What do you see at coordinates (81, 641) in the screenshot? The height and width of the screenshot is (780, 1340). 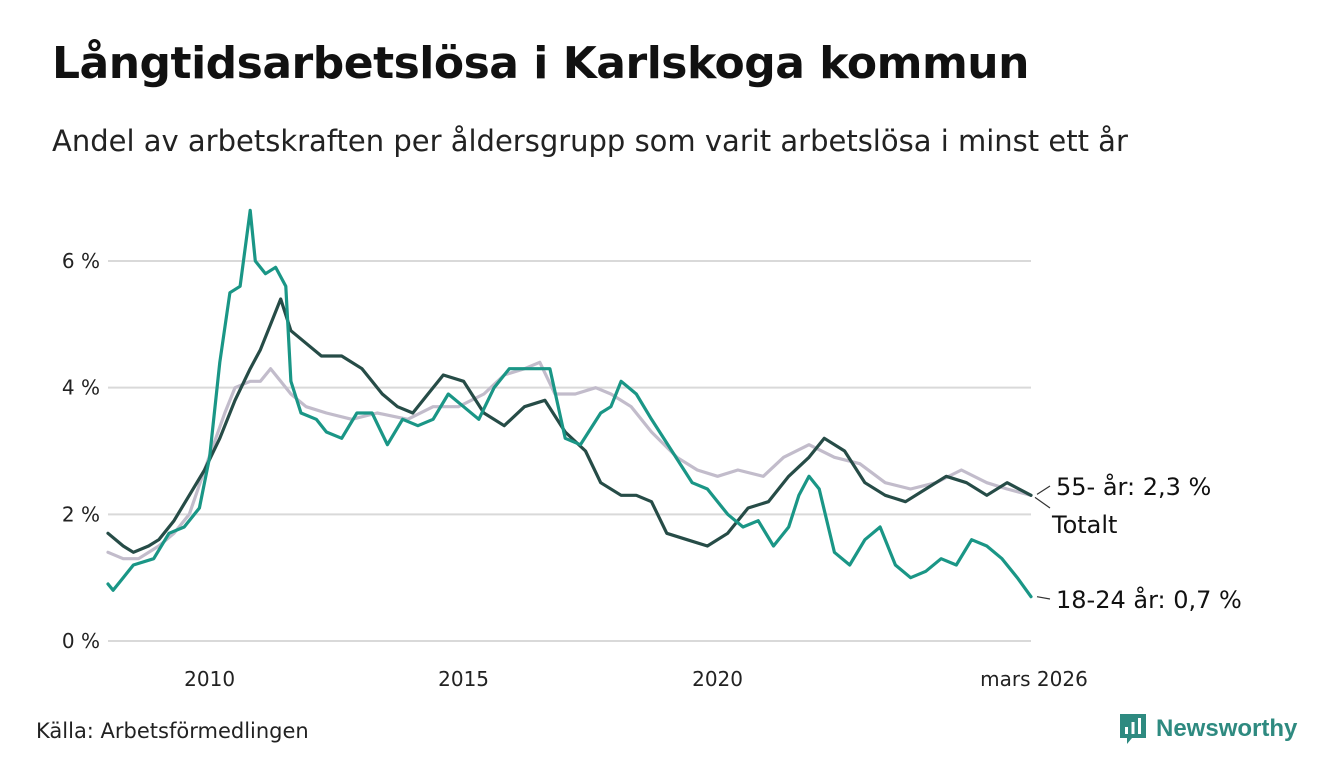 I see `y-tick-label: 0 %` at bounding box center [81, 641].